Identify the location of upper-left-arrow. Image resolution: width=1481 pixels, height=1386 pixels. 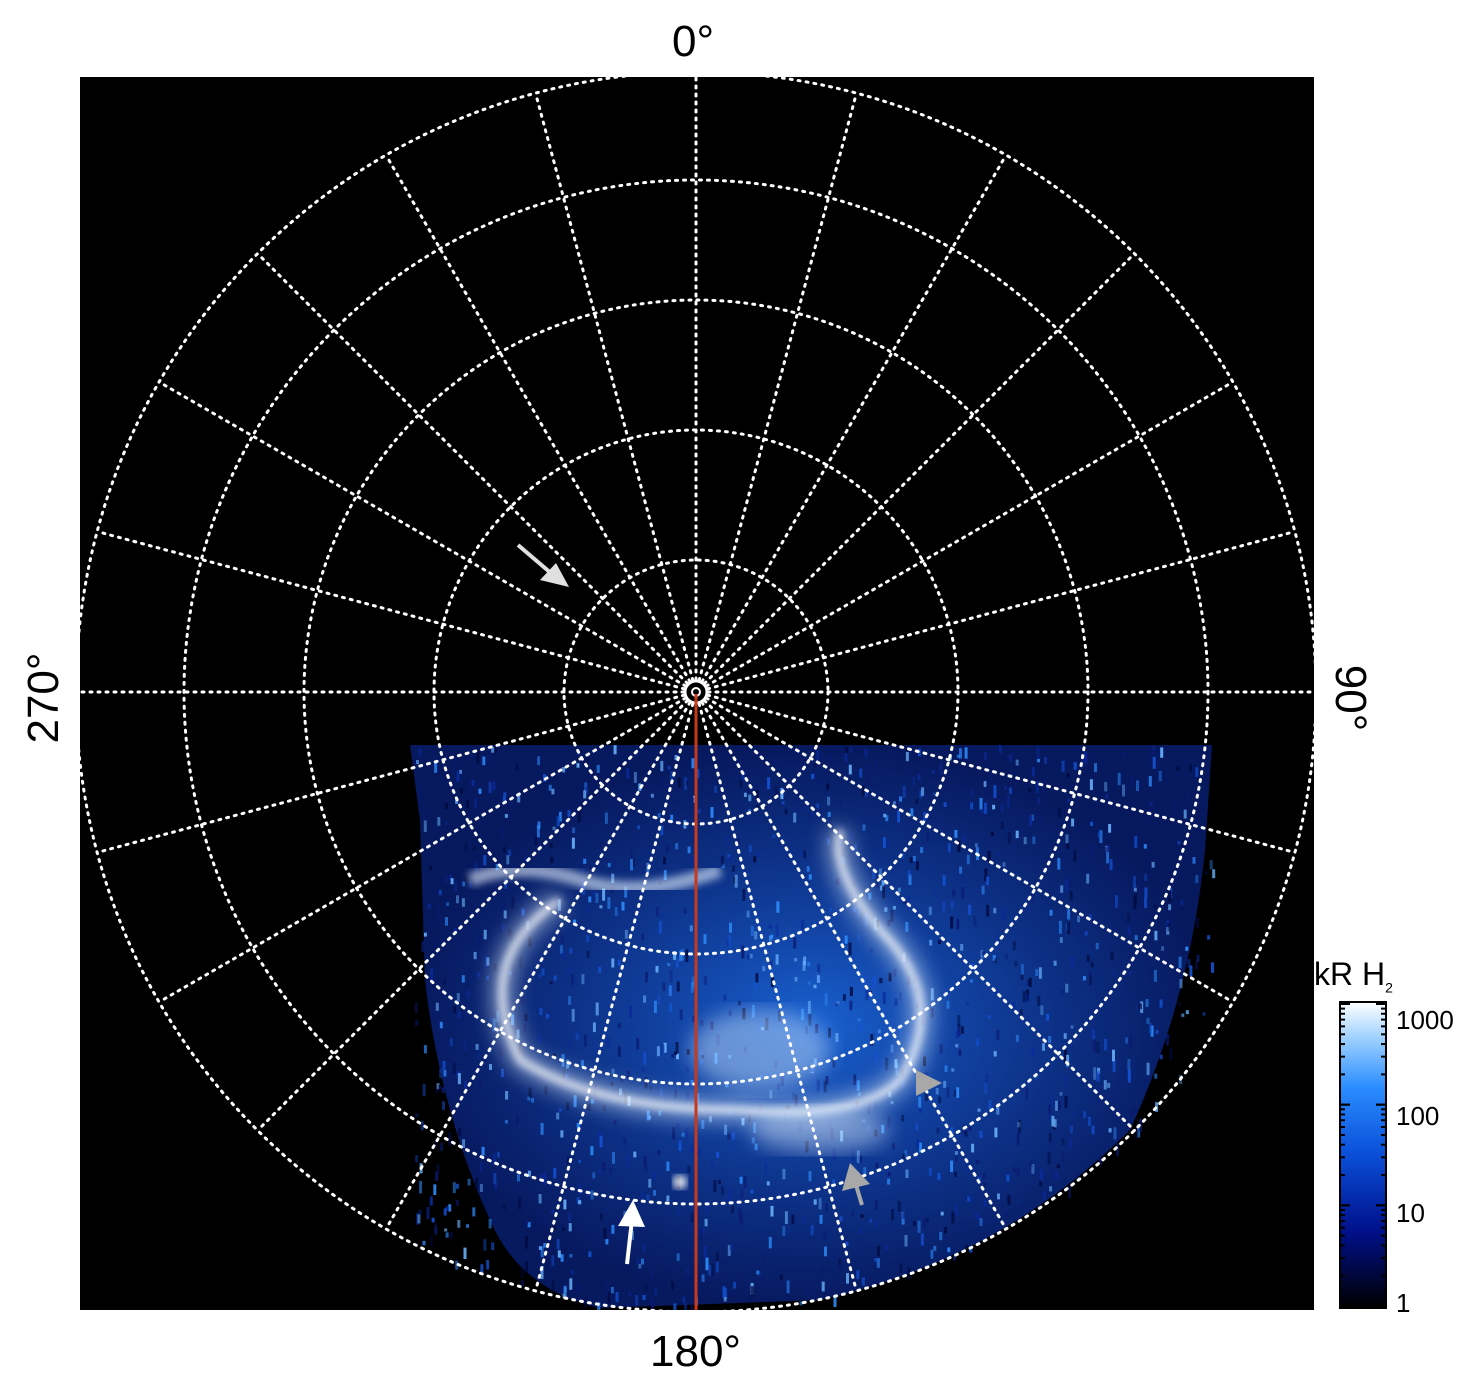
(542, 565).